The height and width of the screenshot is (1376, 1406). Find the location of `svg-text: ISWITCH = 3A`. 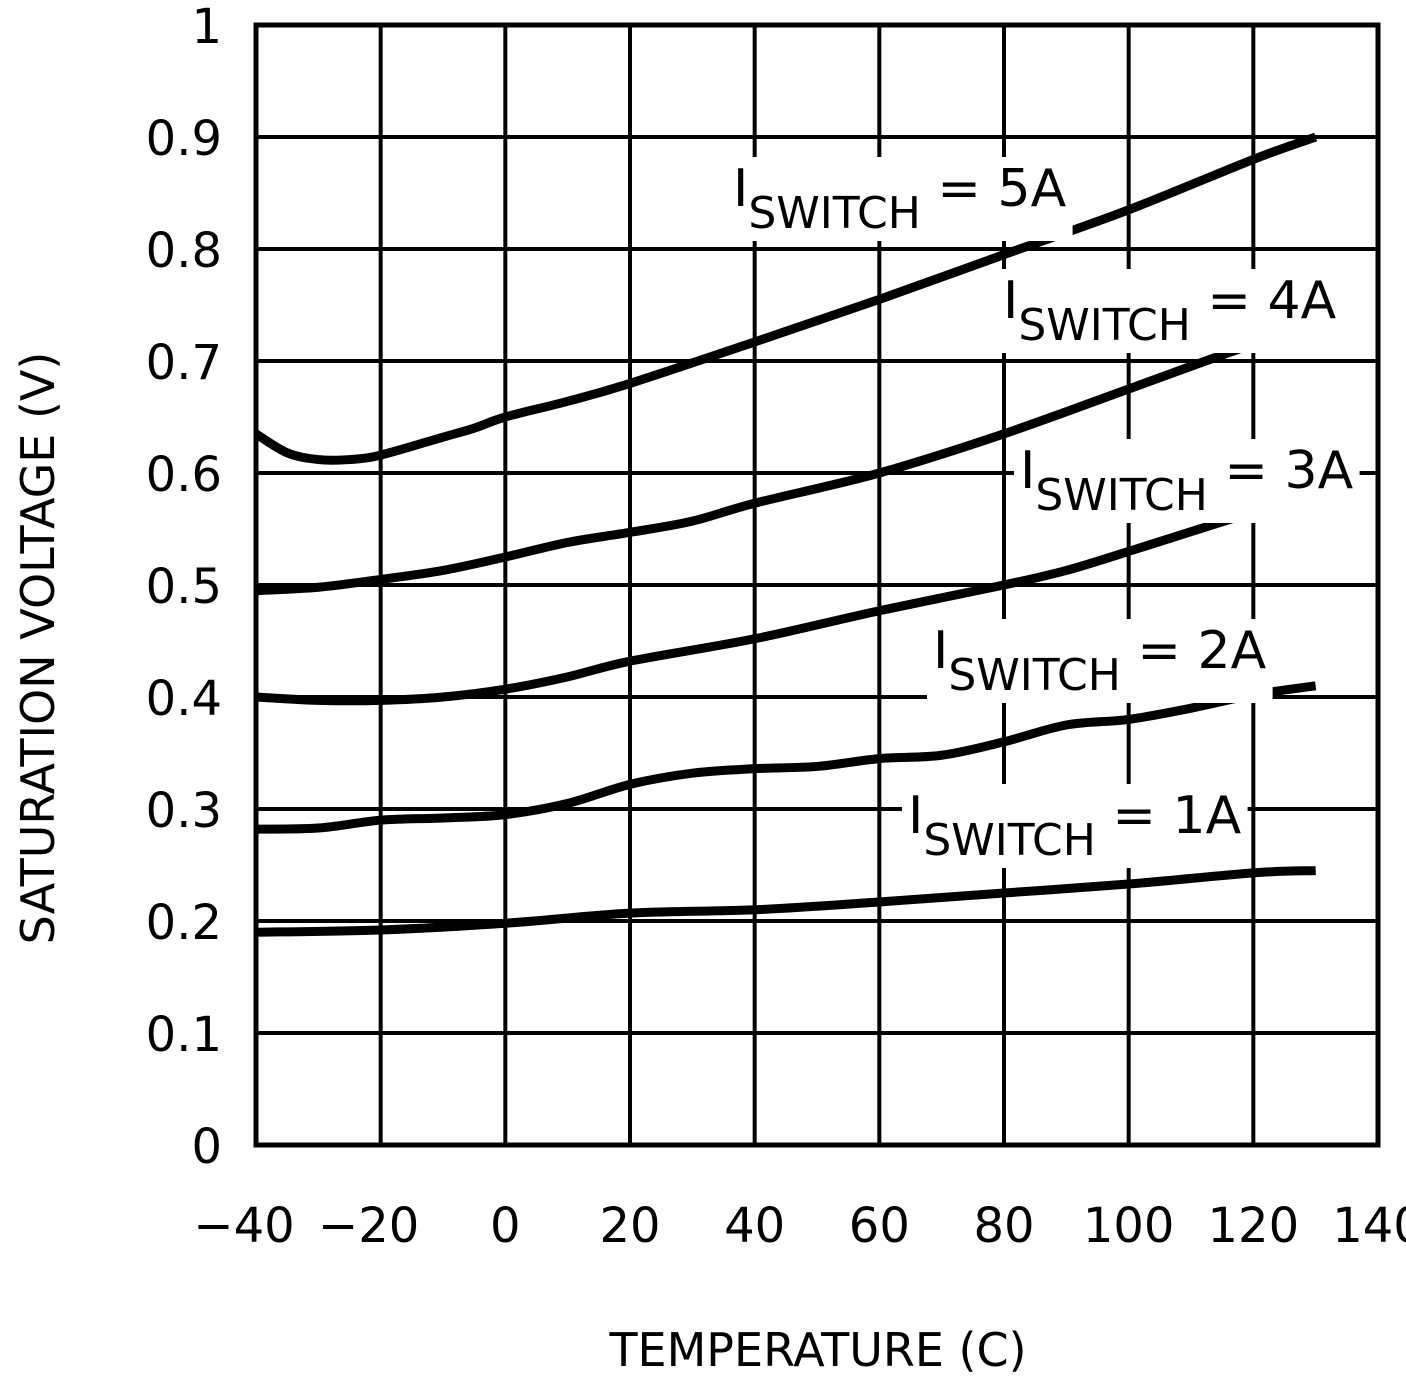

svg-text: ISWITCH = 3A is located at coordinates (1187, 481).